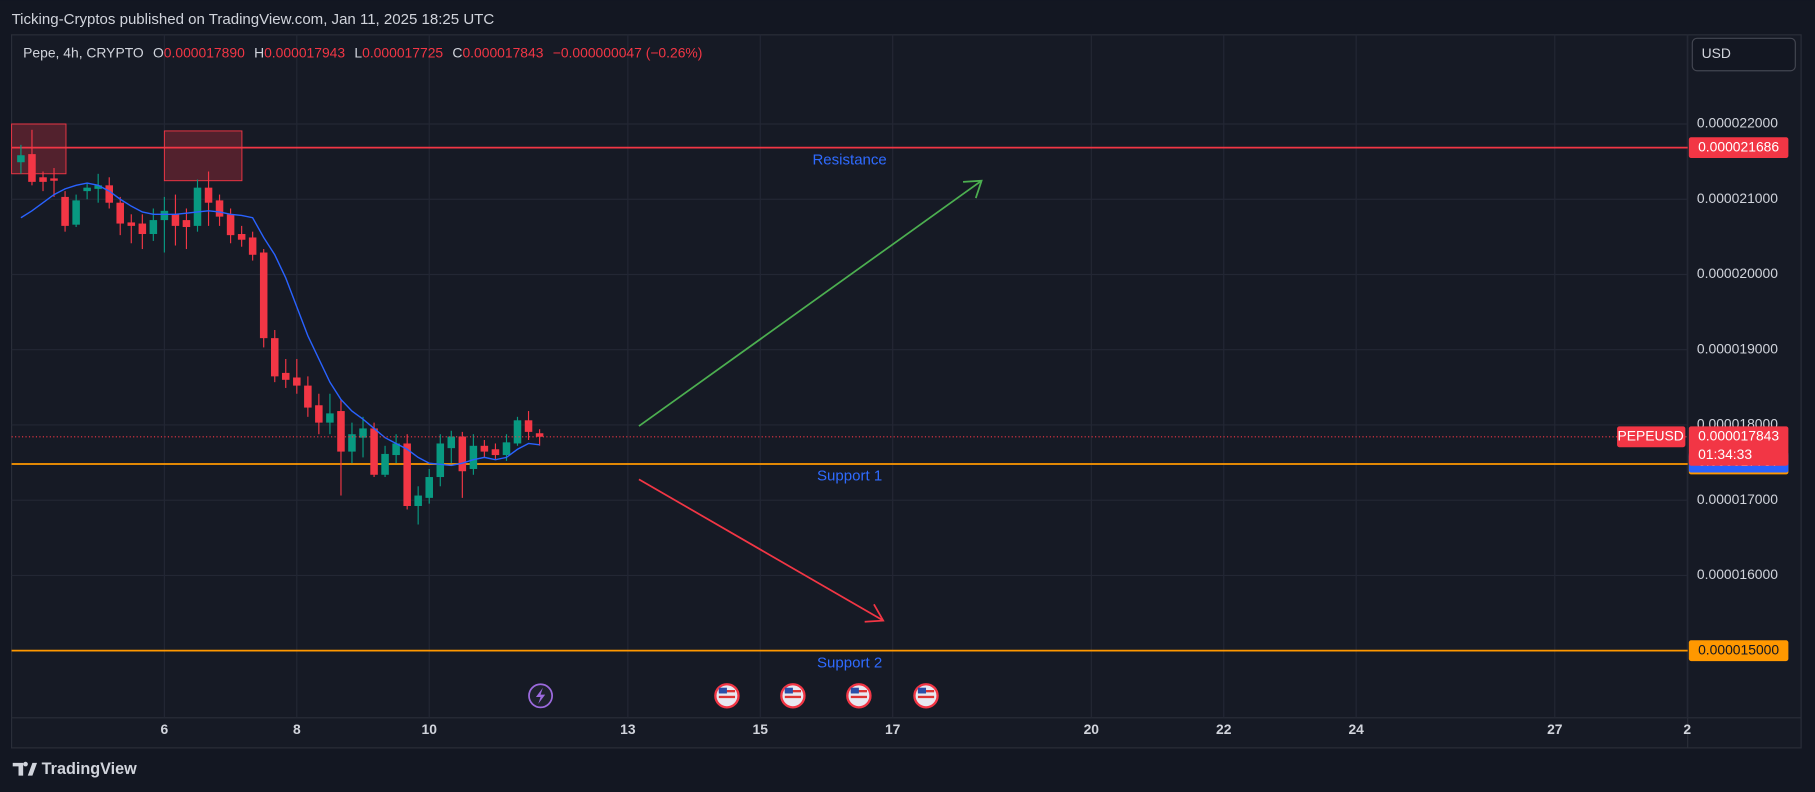  Describe the element at coordinates (203, 156) in the screenshot. I see `supply-zone` at that location.